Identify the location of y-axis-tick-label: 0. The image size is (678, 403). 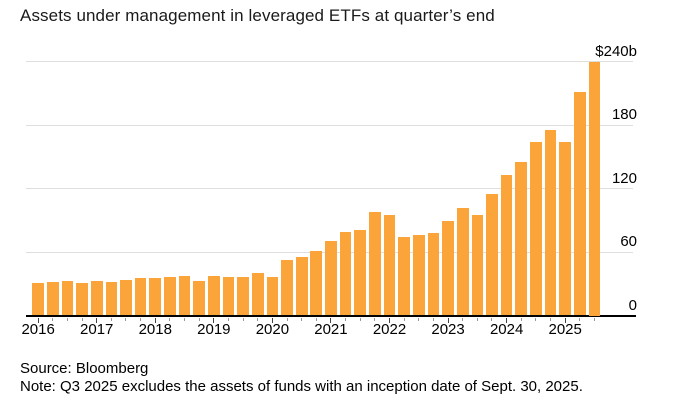
(632, 305).